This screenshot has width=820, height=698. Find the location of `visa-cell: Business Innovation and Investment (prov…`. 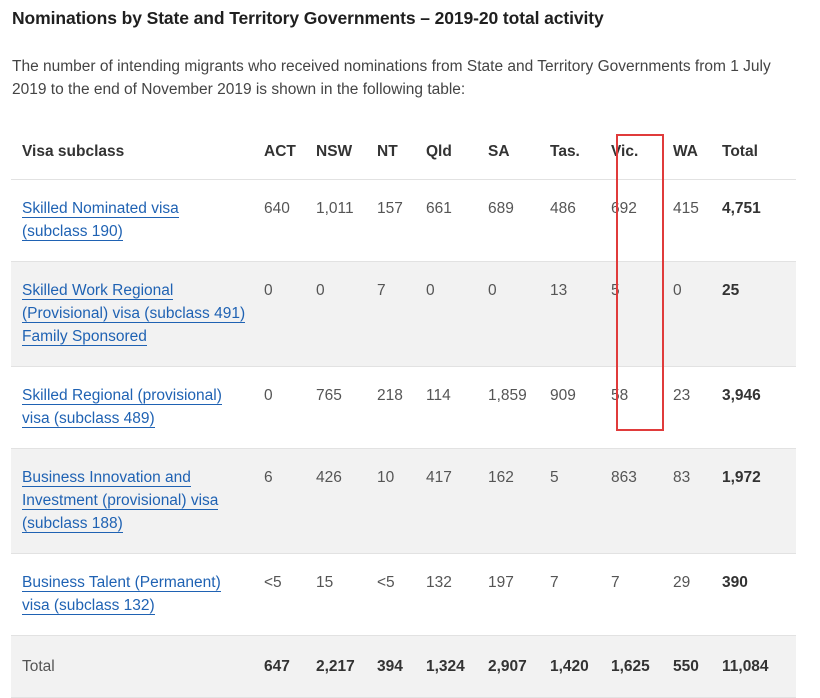

visa-cell: Business Innovation and Investment (prov… is located at coordinates (137, 501).